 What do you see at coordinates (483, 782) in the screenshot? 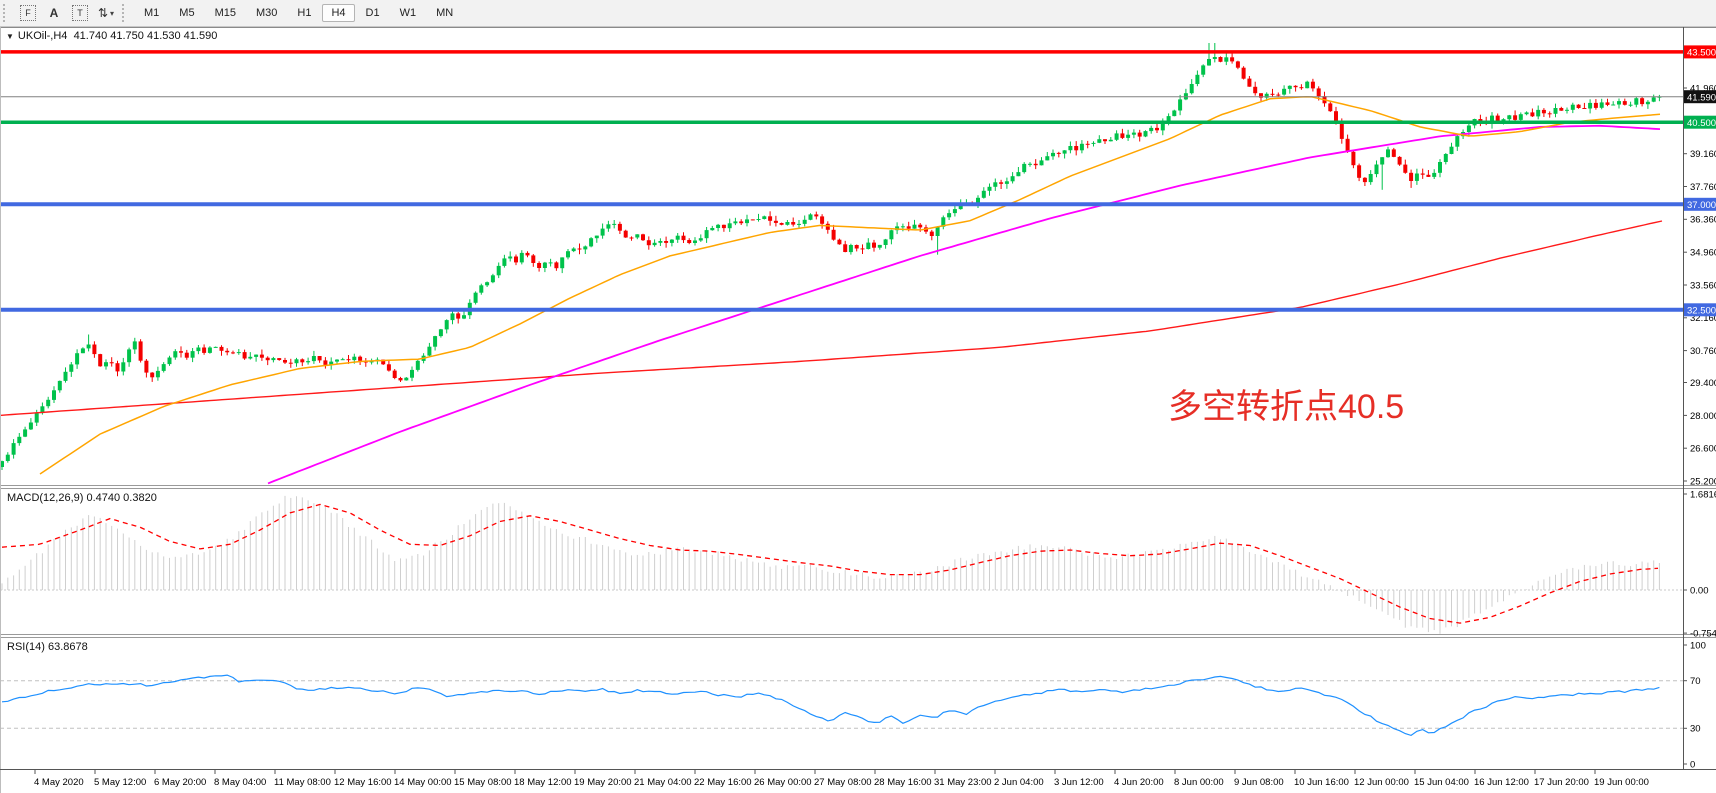
I see `time-tick-label: 15 May 08:00` at bounding box center [483, 782].